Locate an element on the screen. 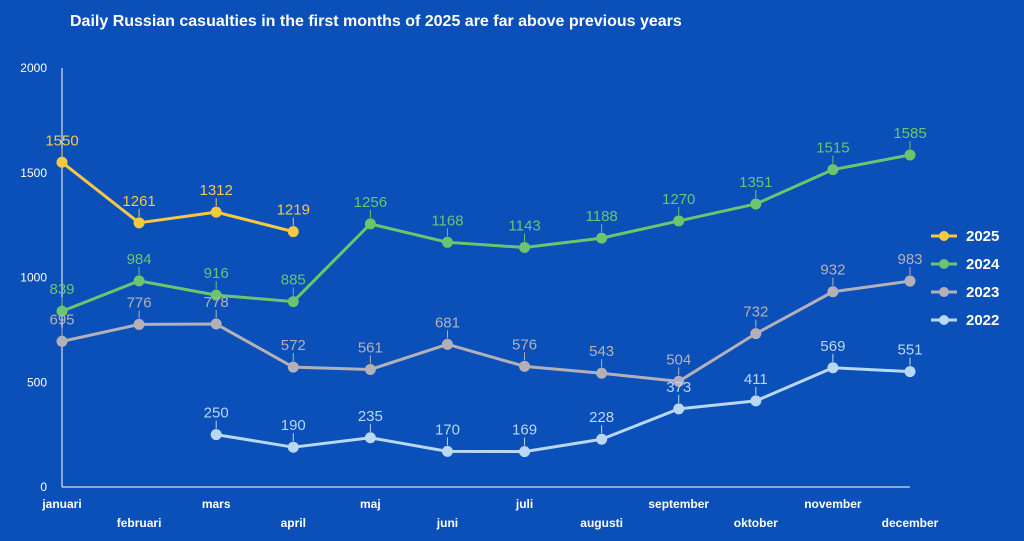 This screenshot has height=541, width=1024. legend-item-2023: 2023 is located at coordinates (965, 292).